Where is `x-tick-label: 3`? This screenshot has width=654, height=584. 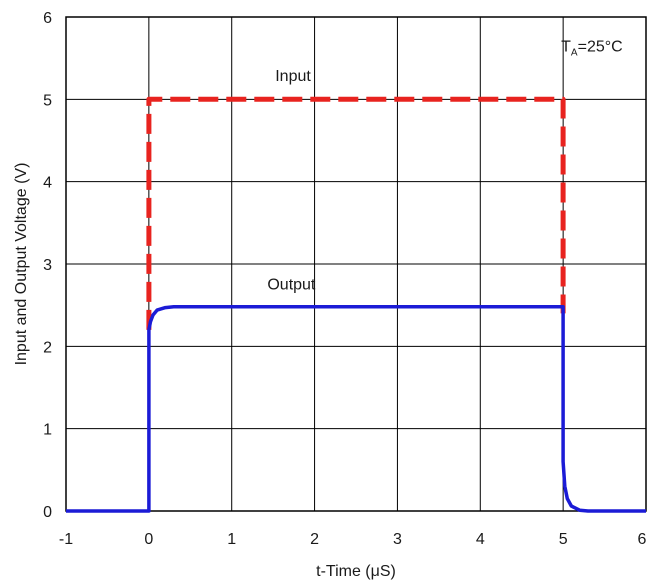
x-tick-label: 3 is located at coordinates (397, 539).